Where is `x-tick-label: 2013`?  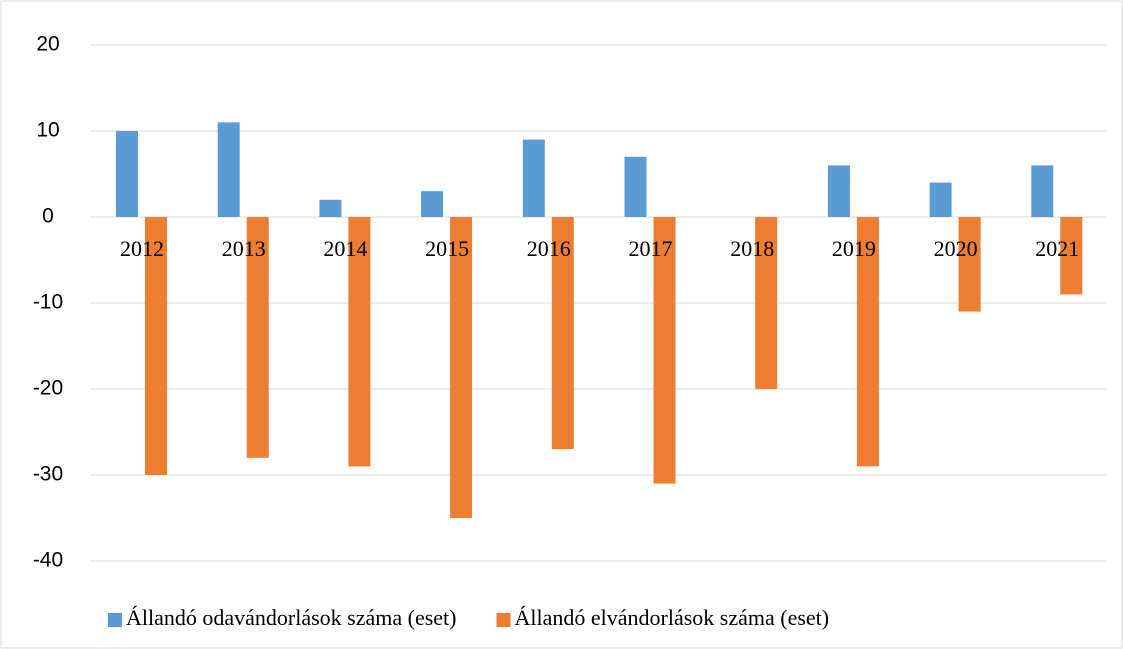 x-tick-label: 2013 is located at coordinates (244, 248).